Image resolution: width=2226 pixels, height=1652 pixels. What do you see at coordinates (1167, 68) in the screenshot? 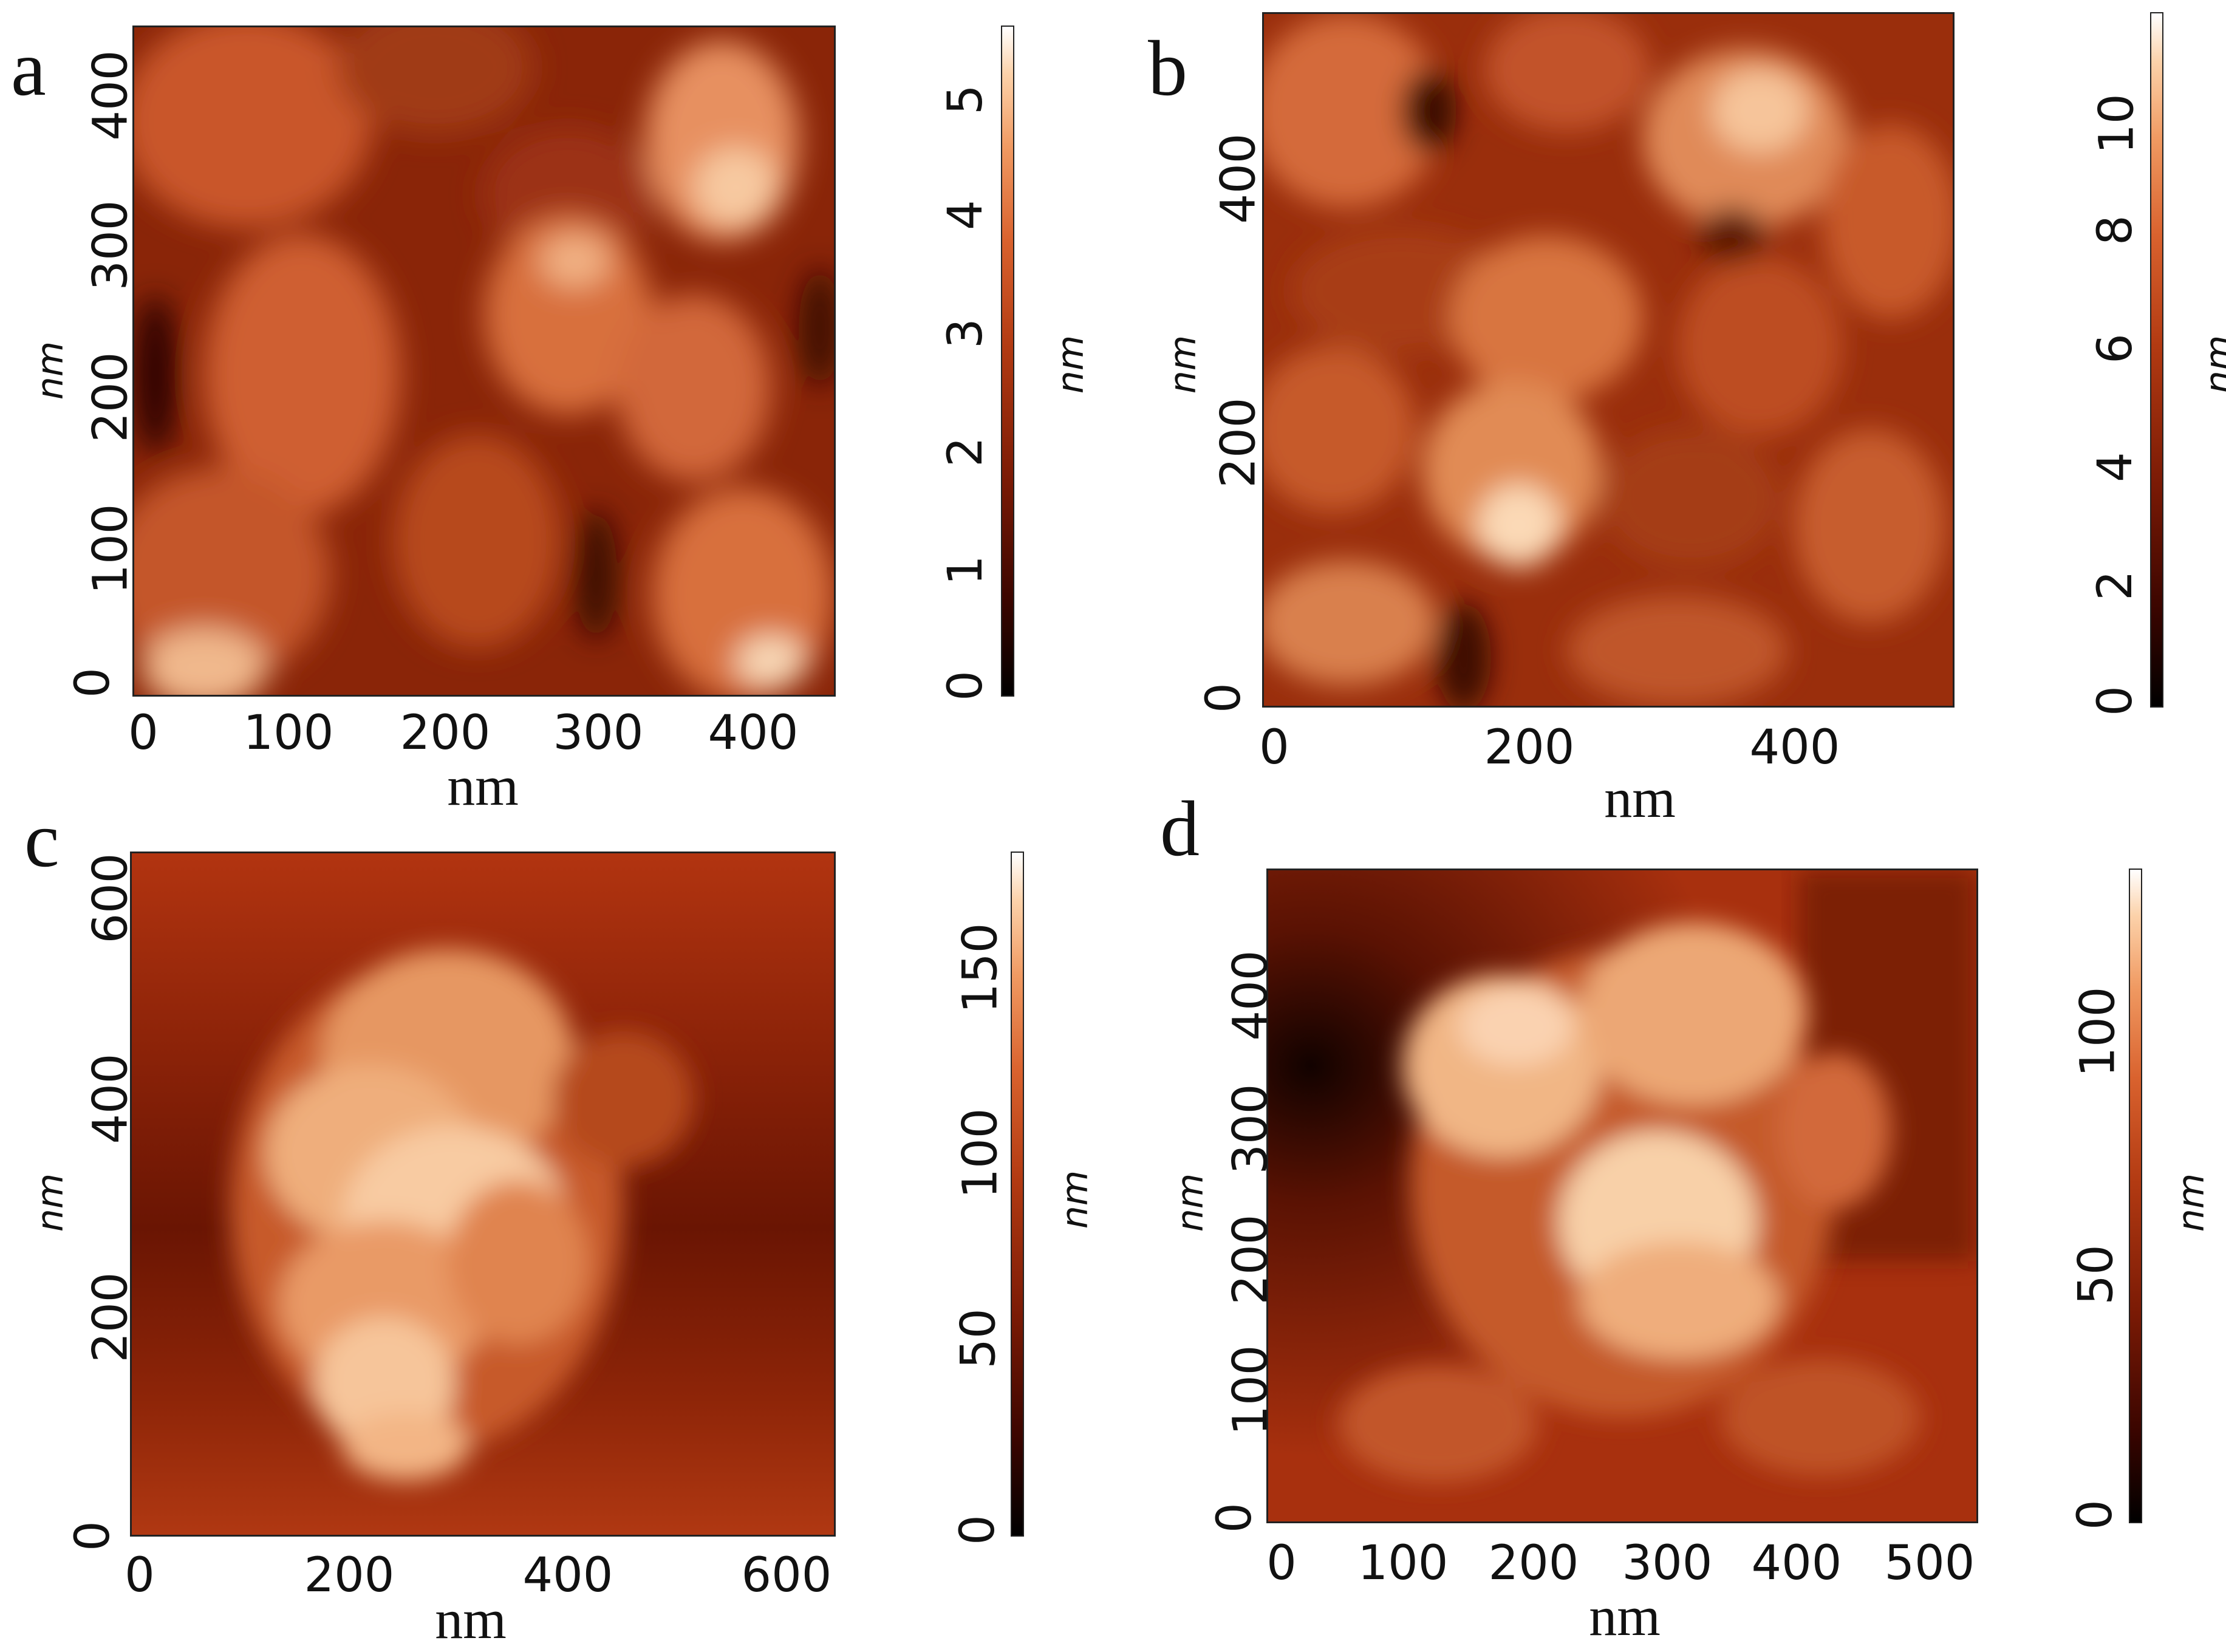
I see `panel-label-b: b` at bounding box center [1167, 68].